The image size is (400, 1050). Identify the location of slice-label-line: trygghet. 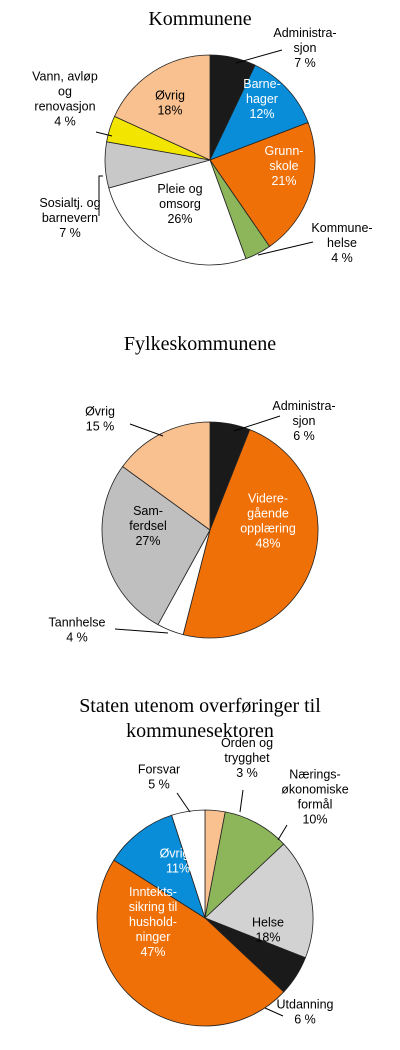
(247, 758).